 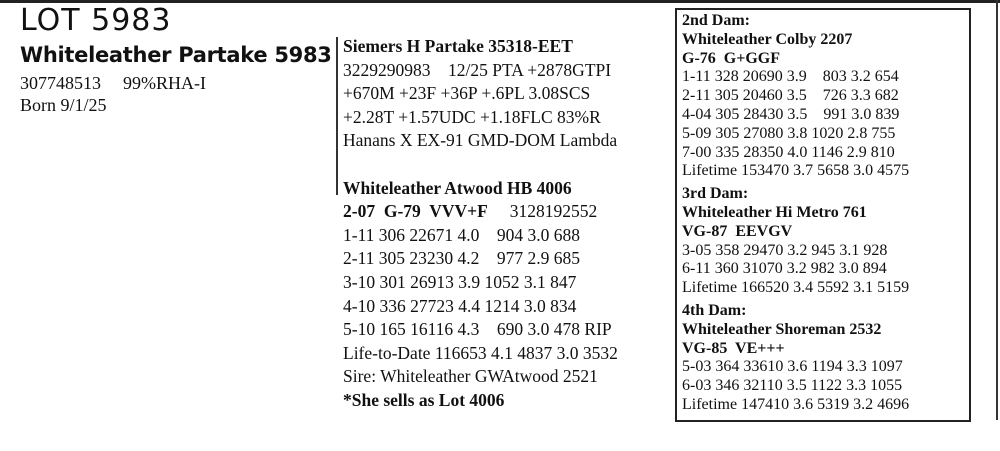 What do you see at coordinates (790, 77) in the screenshot?
I see `ancestor-record: 1-11 328 20690 3.9 803 3.2 654` at bounding box center [790, 77].